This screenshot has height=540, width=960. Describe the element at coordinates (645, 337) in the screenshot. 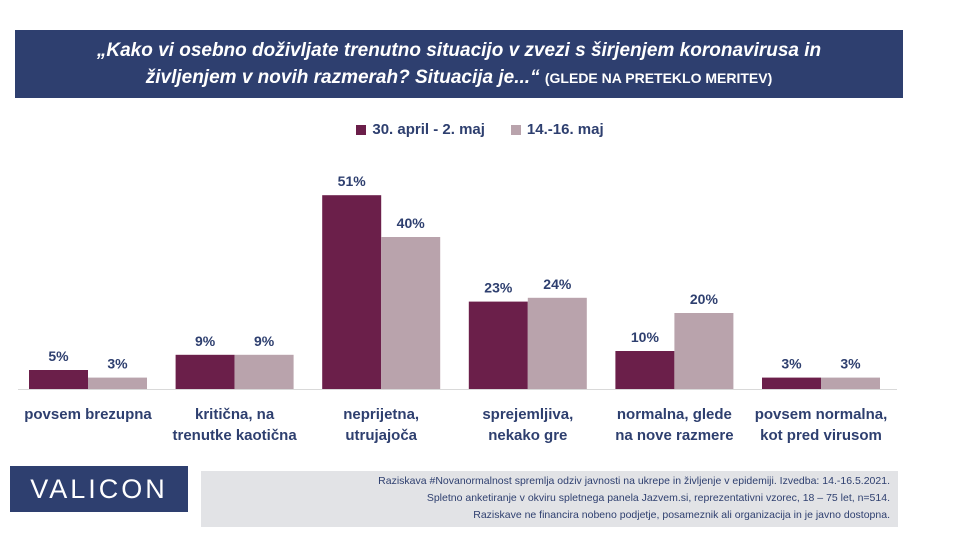

I see `data-label-series-1-cat-5: 10%` at that location.